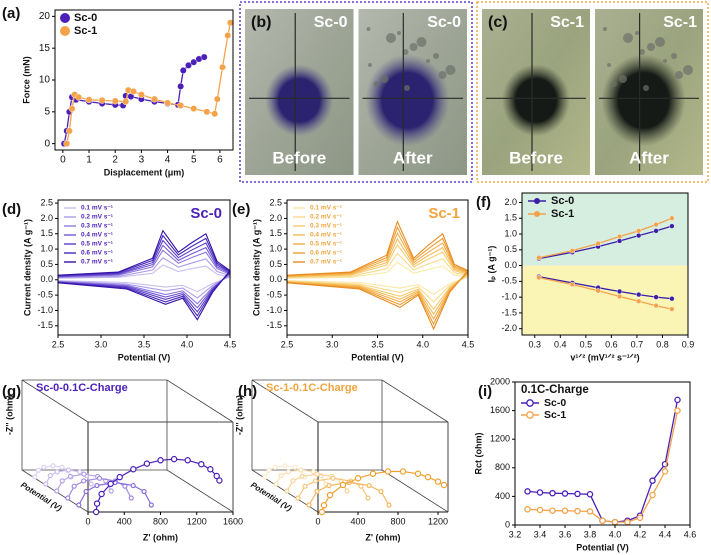  What do you see at coordinates (515, 534) in the screenshot?
I see `x-tick-label: 3.2` at bounding box center [515, 534].